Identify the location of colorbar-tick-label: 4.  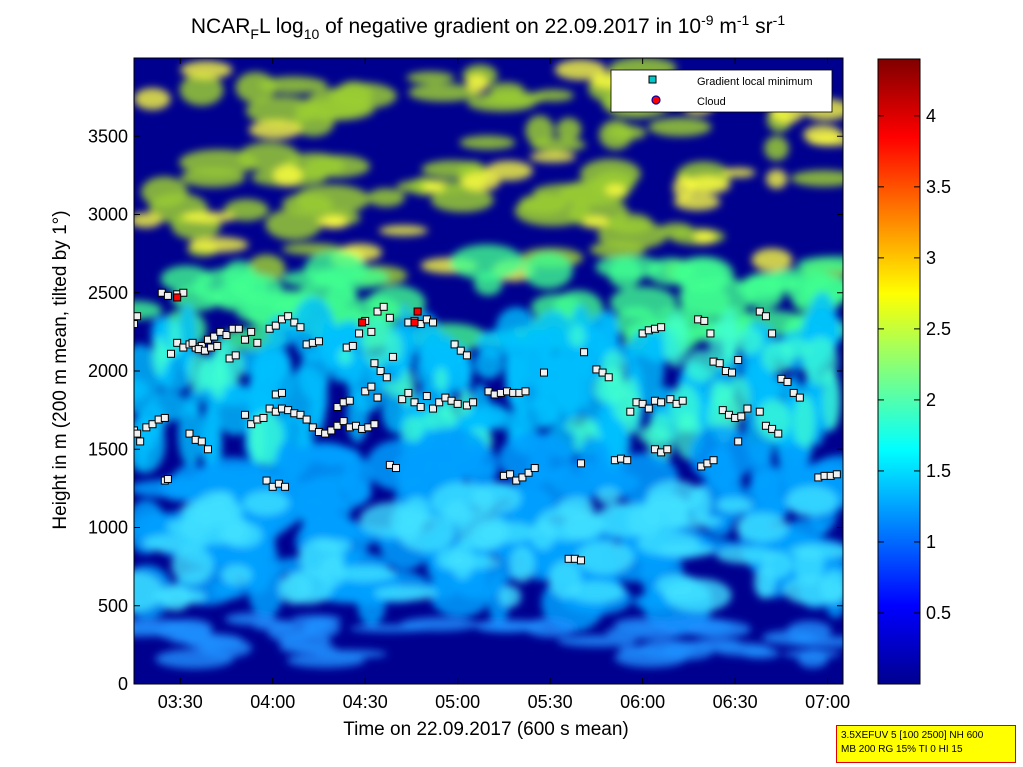
(931, 116).